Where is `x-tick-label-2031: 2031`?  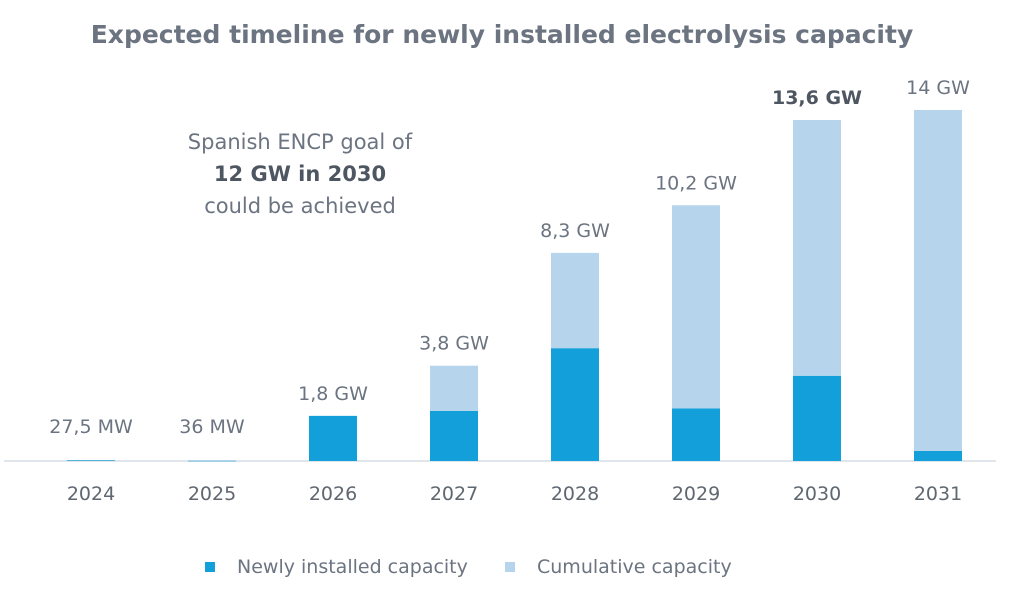 x-tick-label-2031: 2031 is located at coordinates (938, 494).